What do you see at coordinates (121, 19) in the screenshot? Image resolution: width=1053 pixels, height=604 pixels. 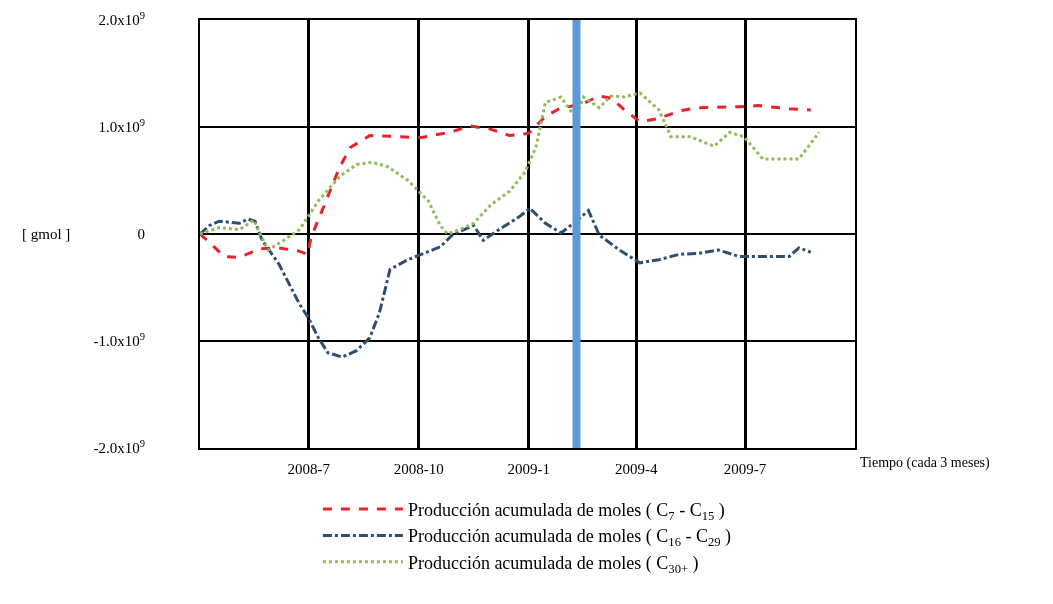 I see `y-tick-label: 2.0x10$^{9}$` at bounding box center [121, 19].